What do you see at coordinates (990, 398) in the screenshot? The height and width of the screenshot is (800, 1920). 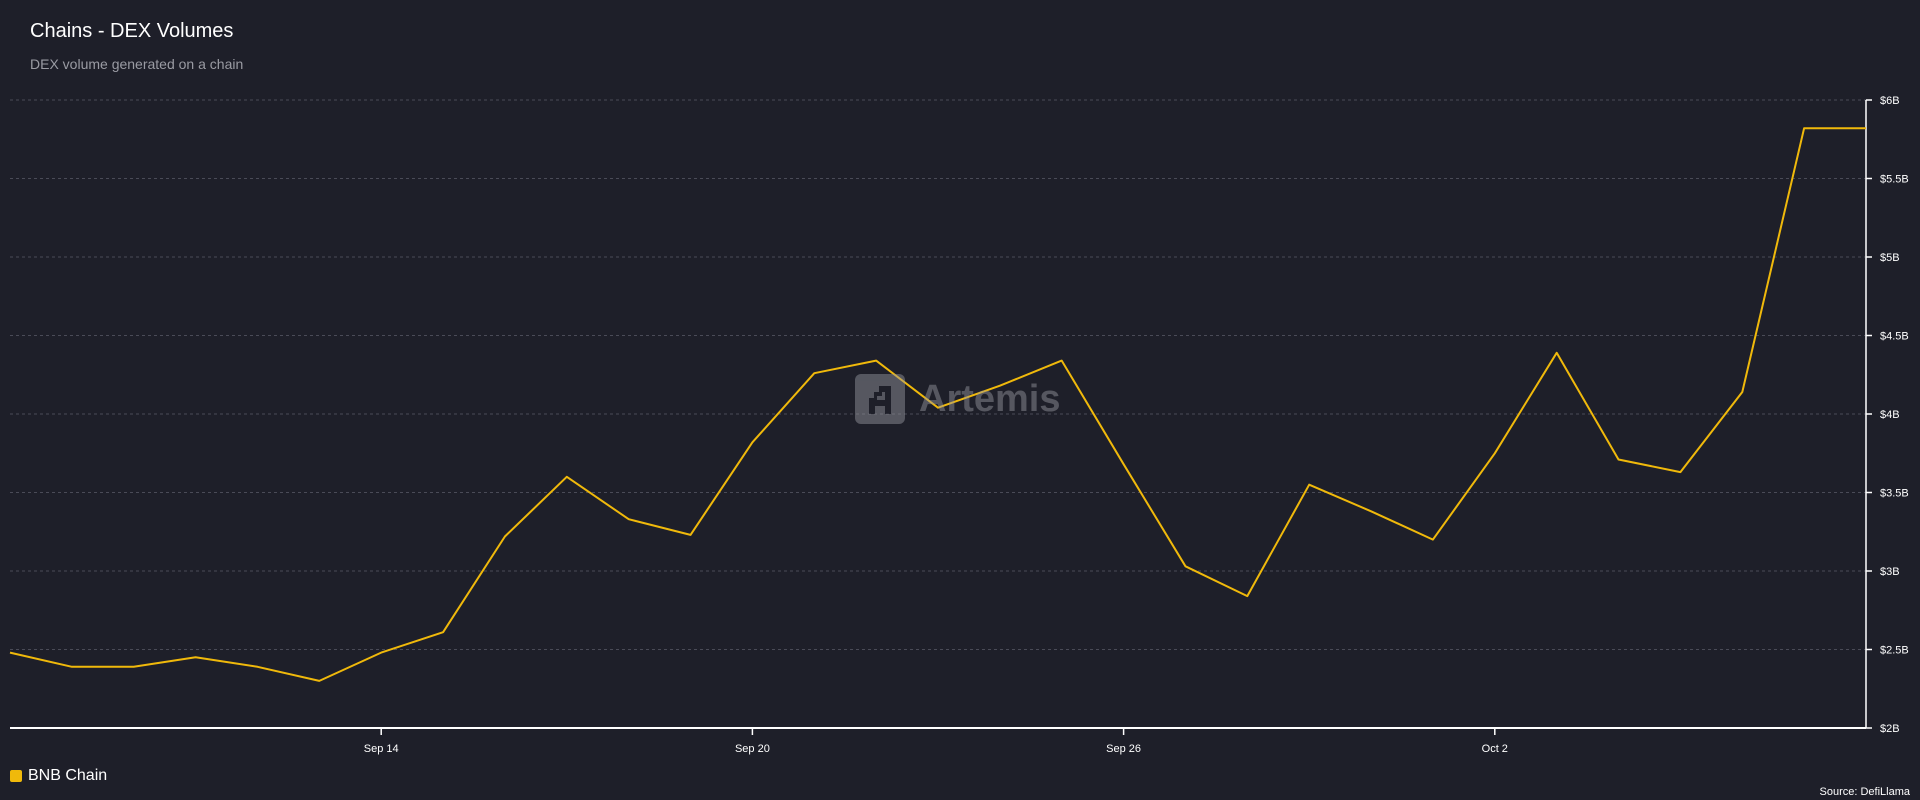 I see `watermark-label: Artemis` at bounding box center [990, 398].